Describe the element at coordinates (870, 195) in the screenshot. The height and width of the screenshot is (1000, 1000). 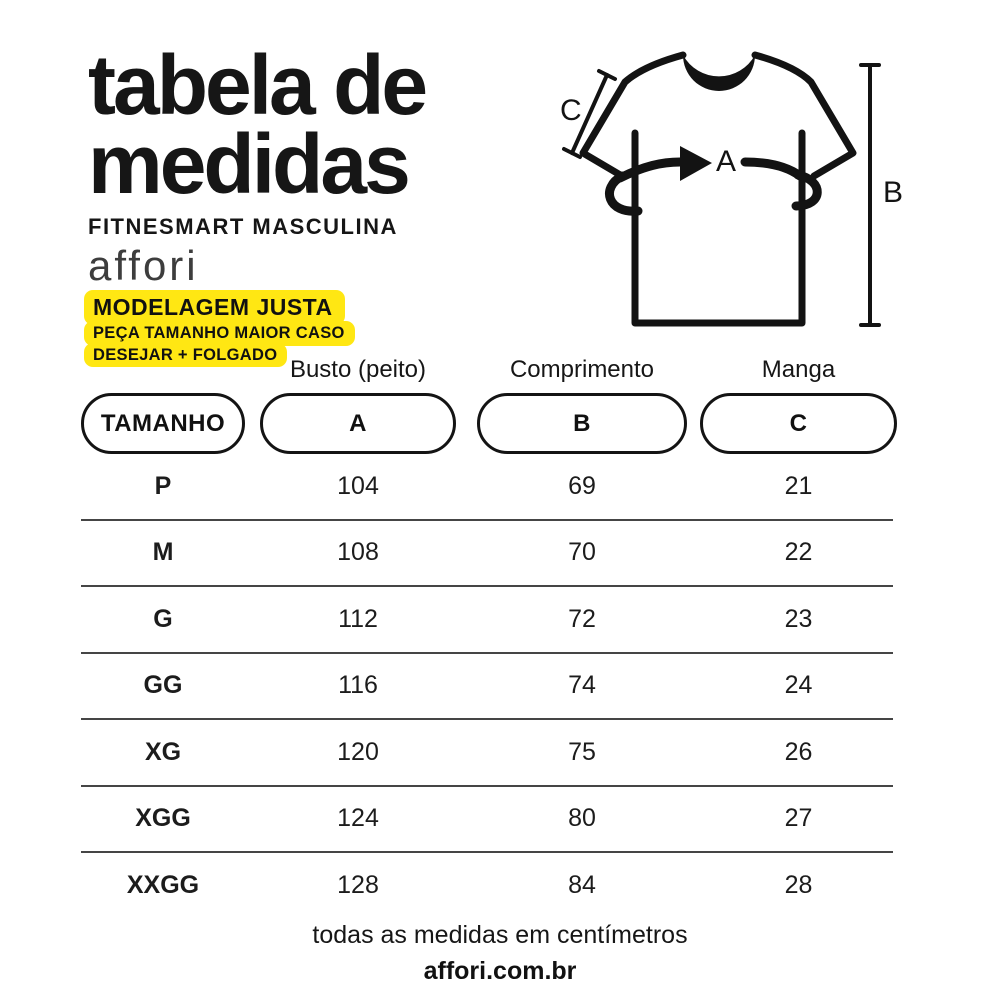
I see `length-measure-line` at that location.